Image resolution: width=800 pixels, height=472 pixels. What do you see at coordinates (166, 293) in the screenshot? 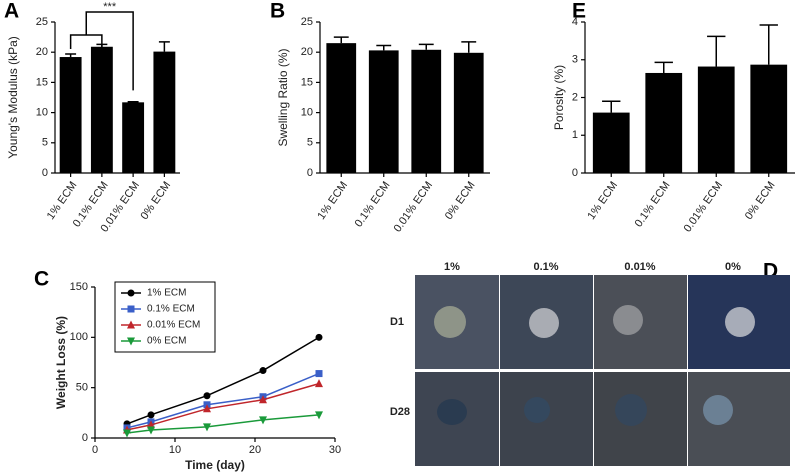
I see `legend-label: 1% ECM` at bounding box center [166, 293].